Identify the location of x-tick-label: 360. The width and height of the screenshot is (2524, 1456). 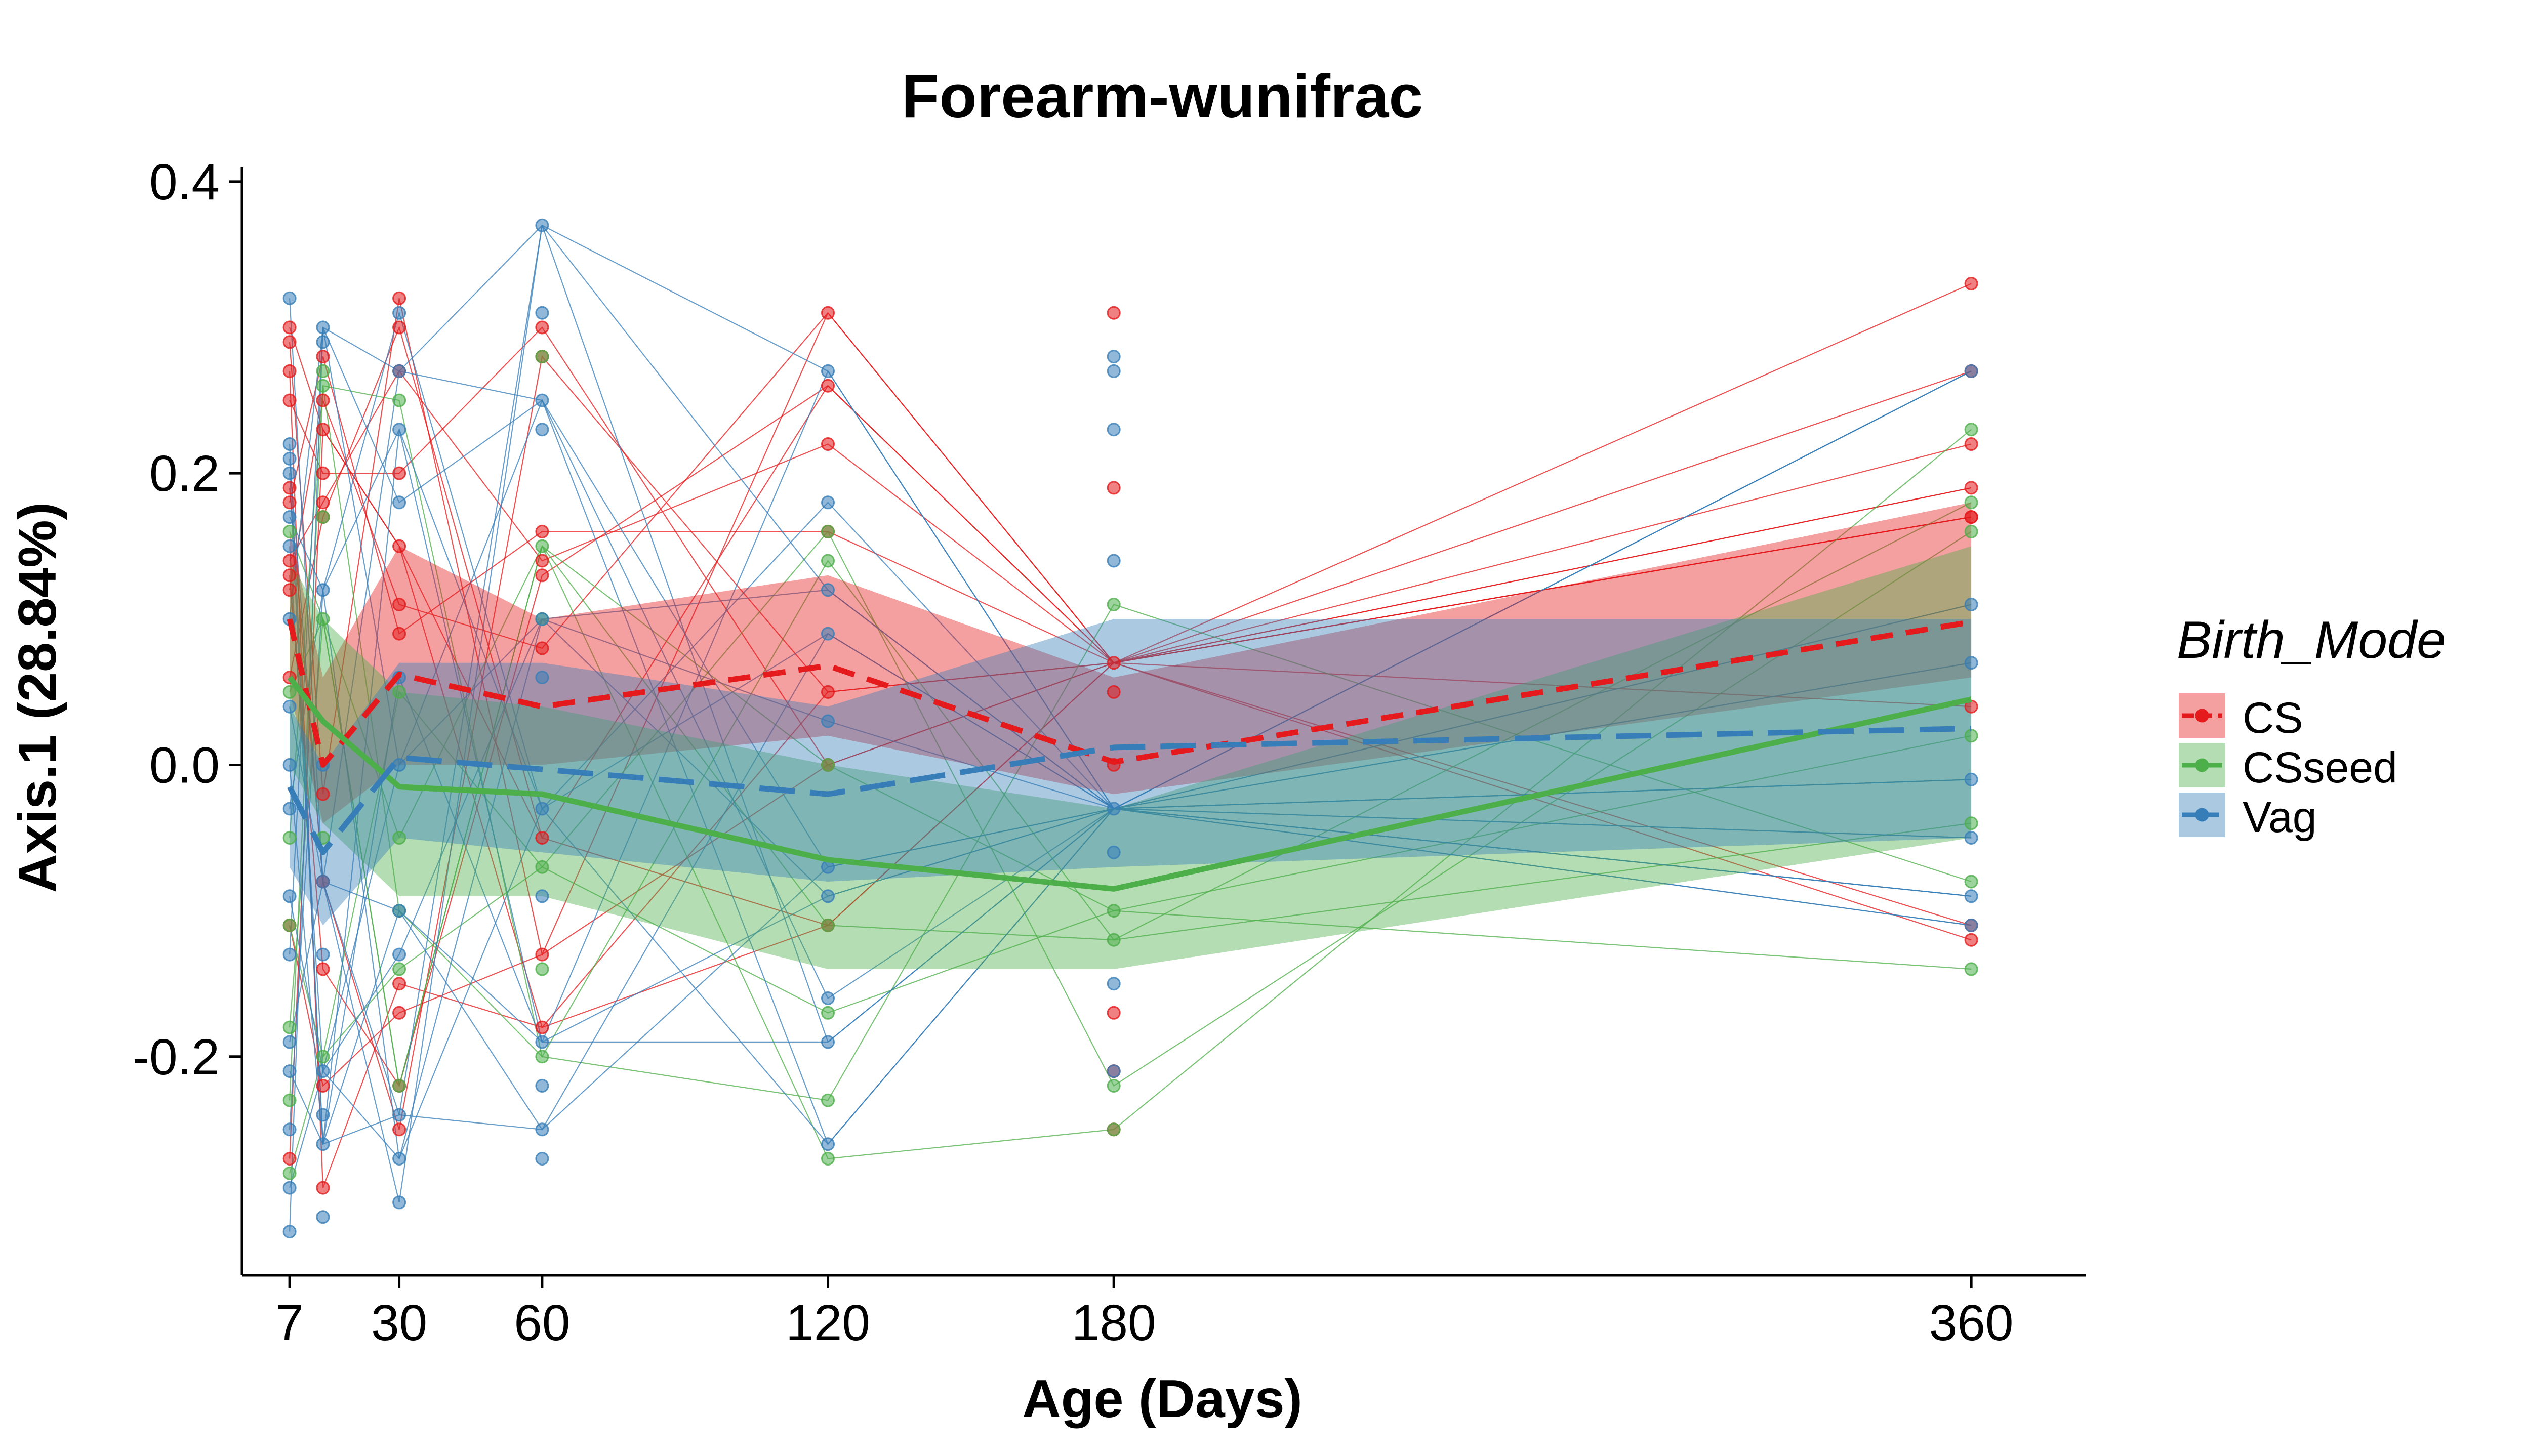
(1971, 1323).